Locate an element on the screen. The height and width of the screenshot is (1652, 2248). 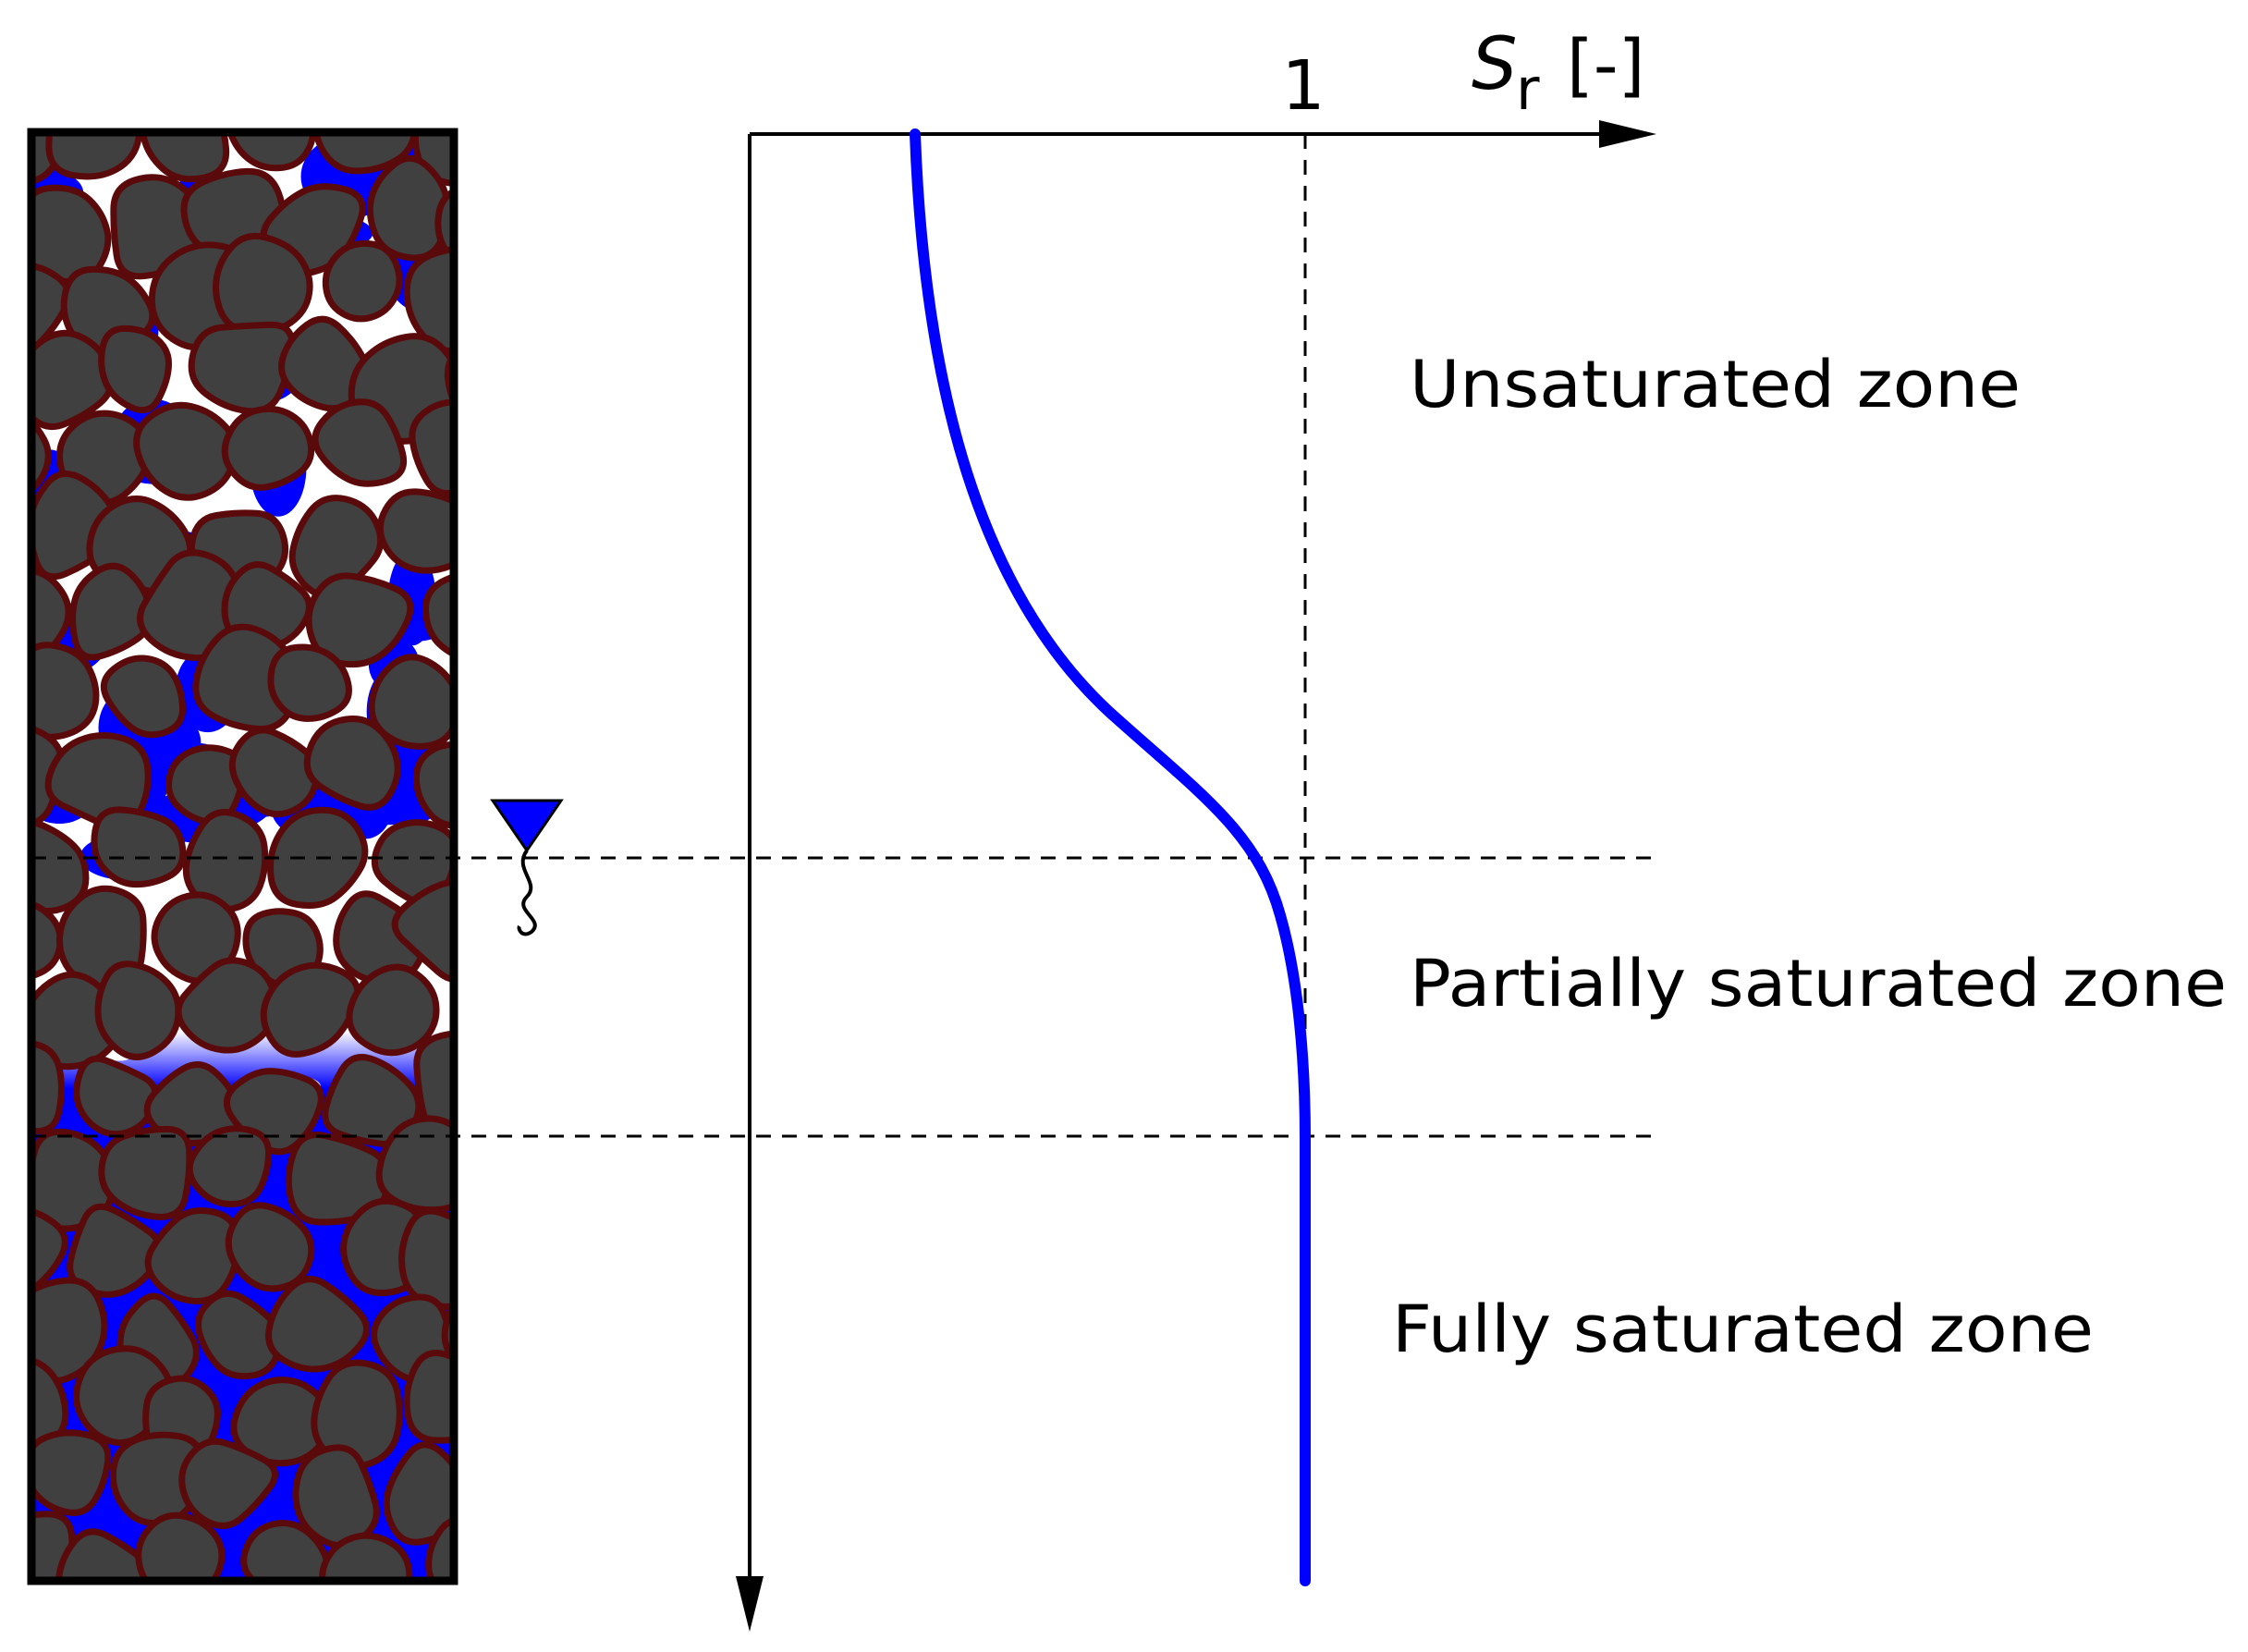
water-table-squiggle is located at coordinates (527, 892).